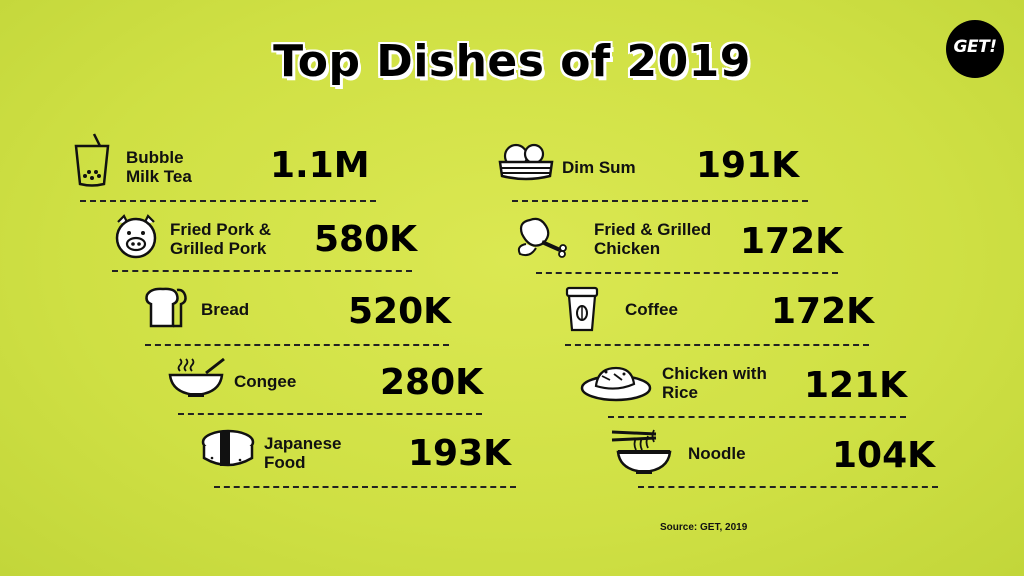 Image resolution: width=1024 pixels, height=576 pixels. What do you see at coordinates (686, 249) in the screenshot?
I see `dish-item: Fried & Grilled Chicken 172K` at bounding box center [686, 249].